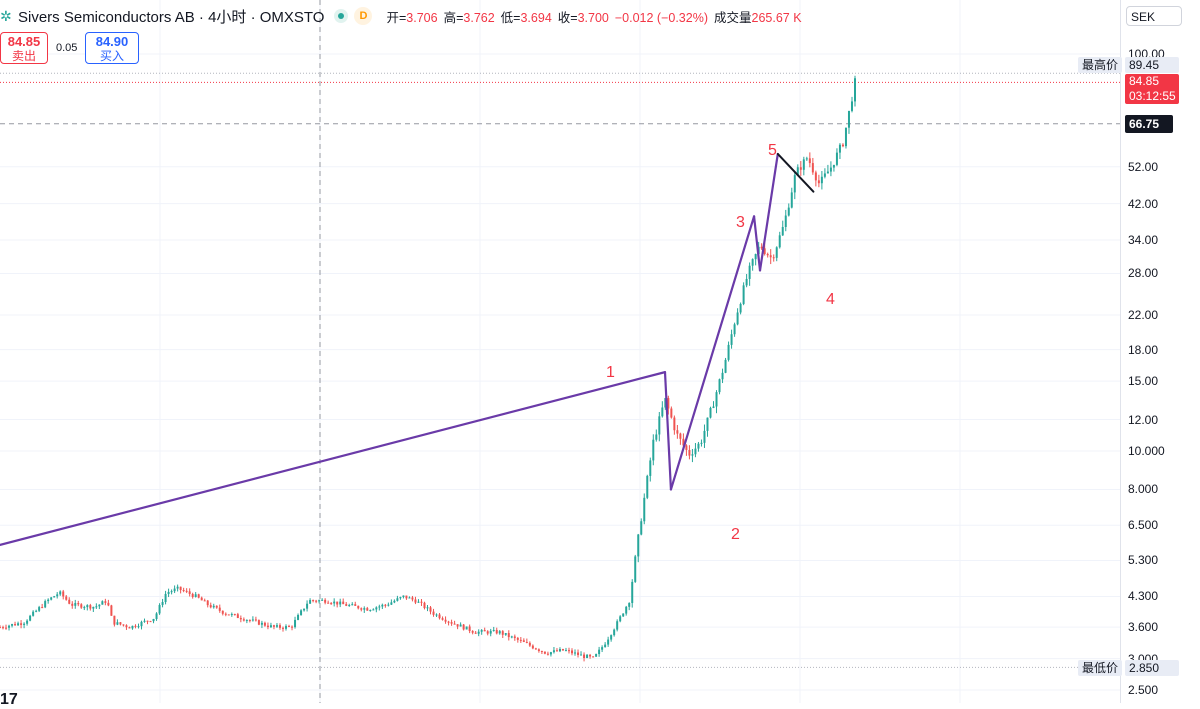  I want to click on currency-selector: SEK, so click(1154, 16).